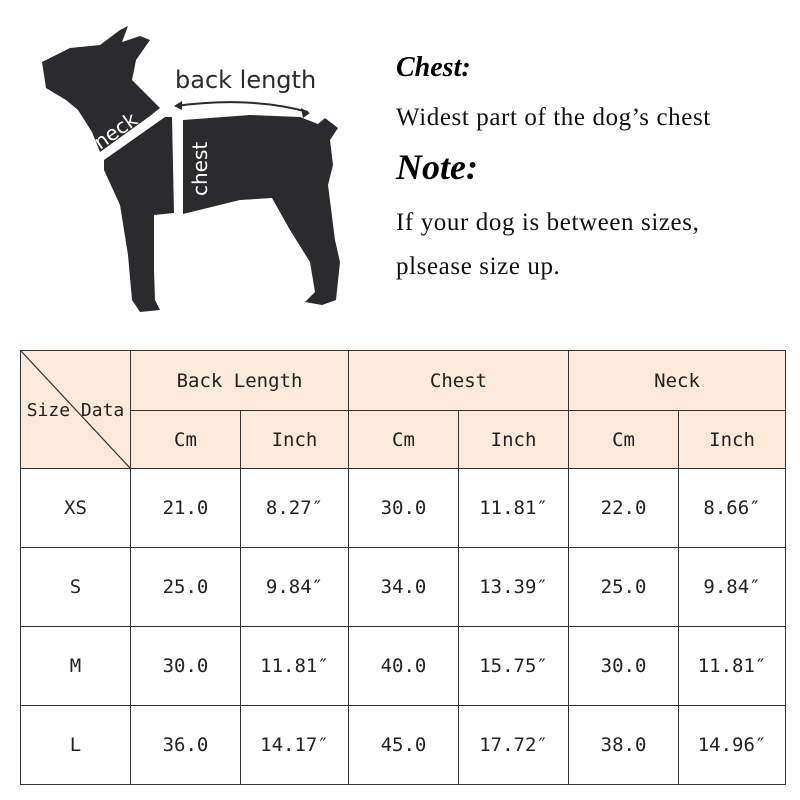 Image resolution: width=800 pixels, height=800 pixels. Describe the element at coordinates (513, 666) in the screenshot. I see `value-cell: 15.75″` at that location.